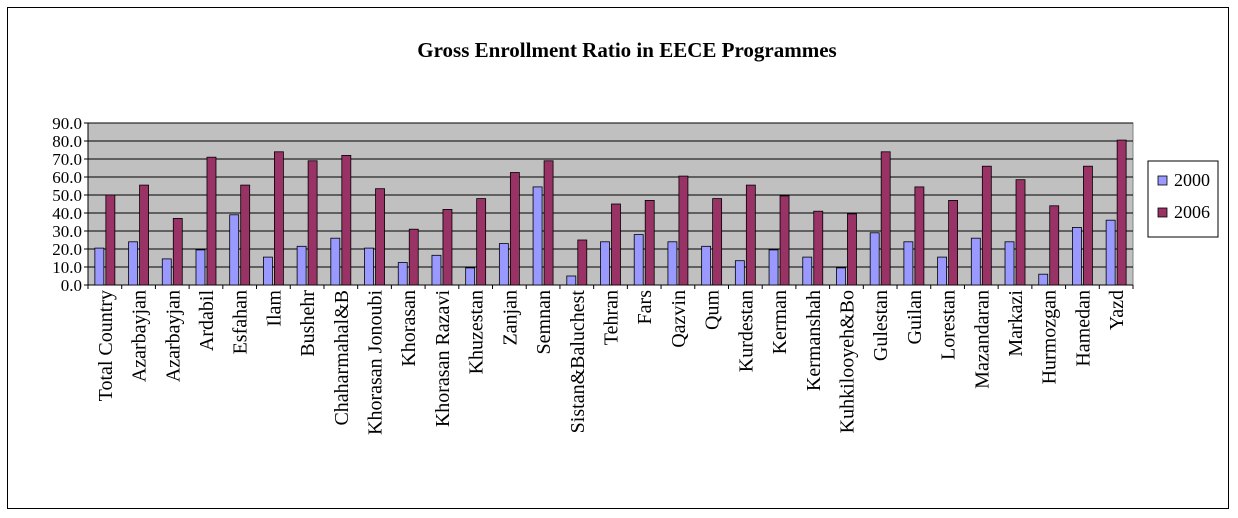  What do you see at coordinates (241, 322) in the screenshot?
I see `x-tick-label: Esfahan` at bounding box center [241, 322].